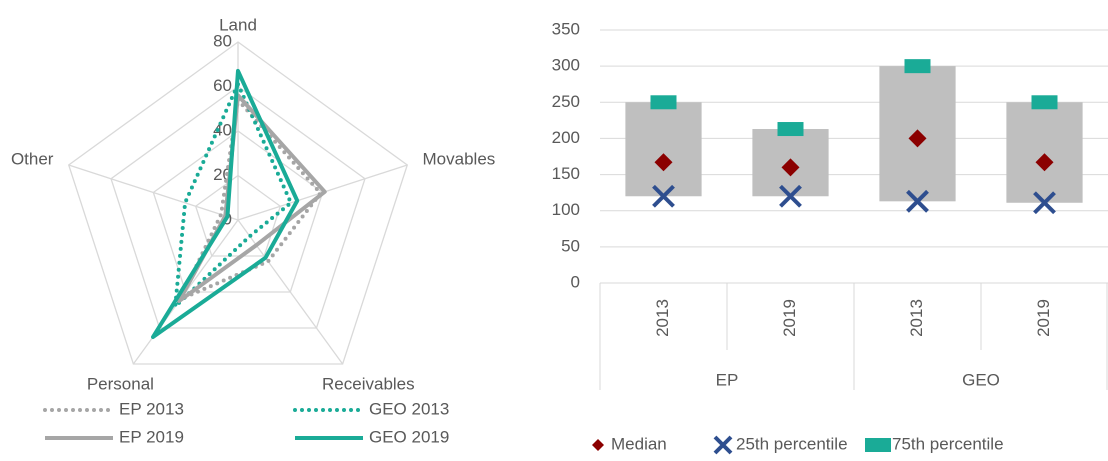 The width and height of the screenshot is (1108, 461). Describe the element at coordinates (238, 24) in the screenshot. I see `axis-label: Land` at that location.